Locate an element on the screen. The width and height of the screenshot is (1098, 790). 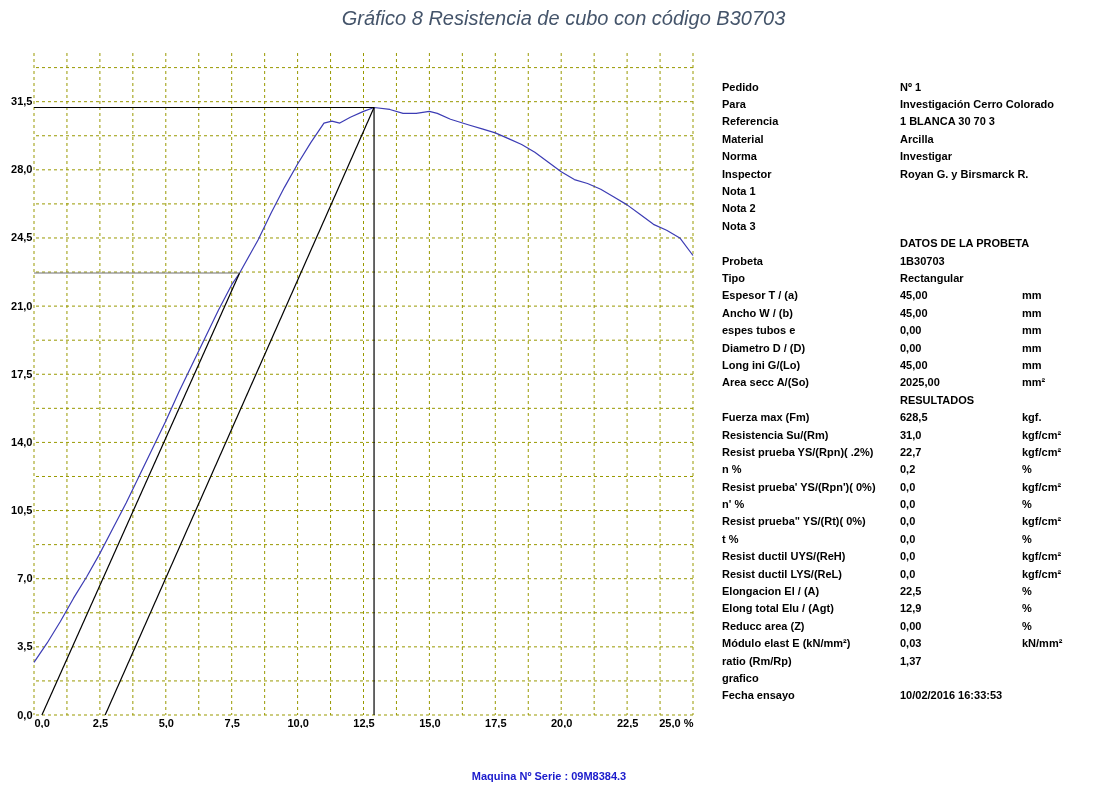
text: Maquina Nº Serie : 09M8384.3 is located at coordinates (549, 776).